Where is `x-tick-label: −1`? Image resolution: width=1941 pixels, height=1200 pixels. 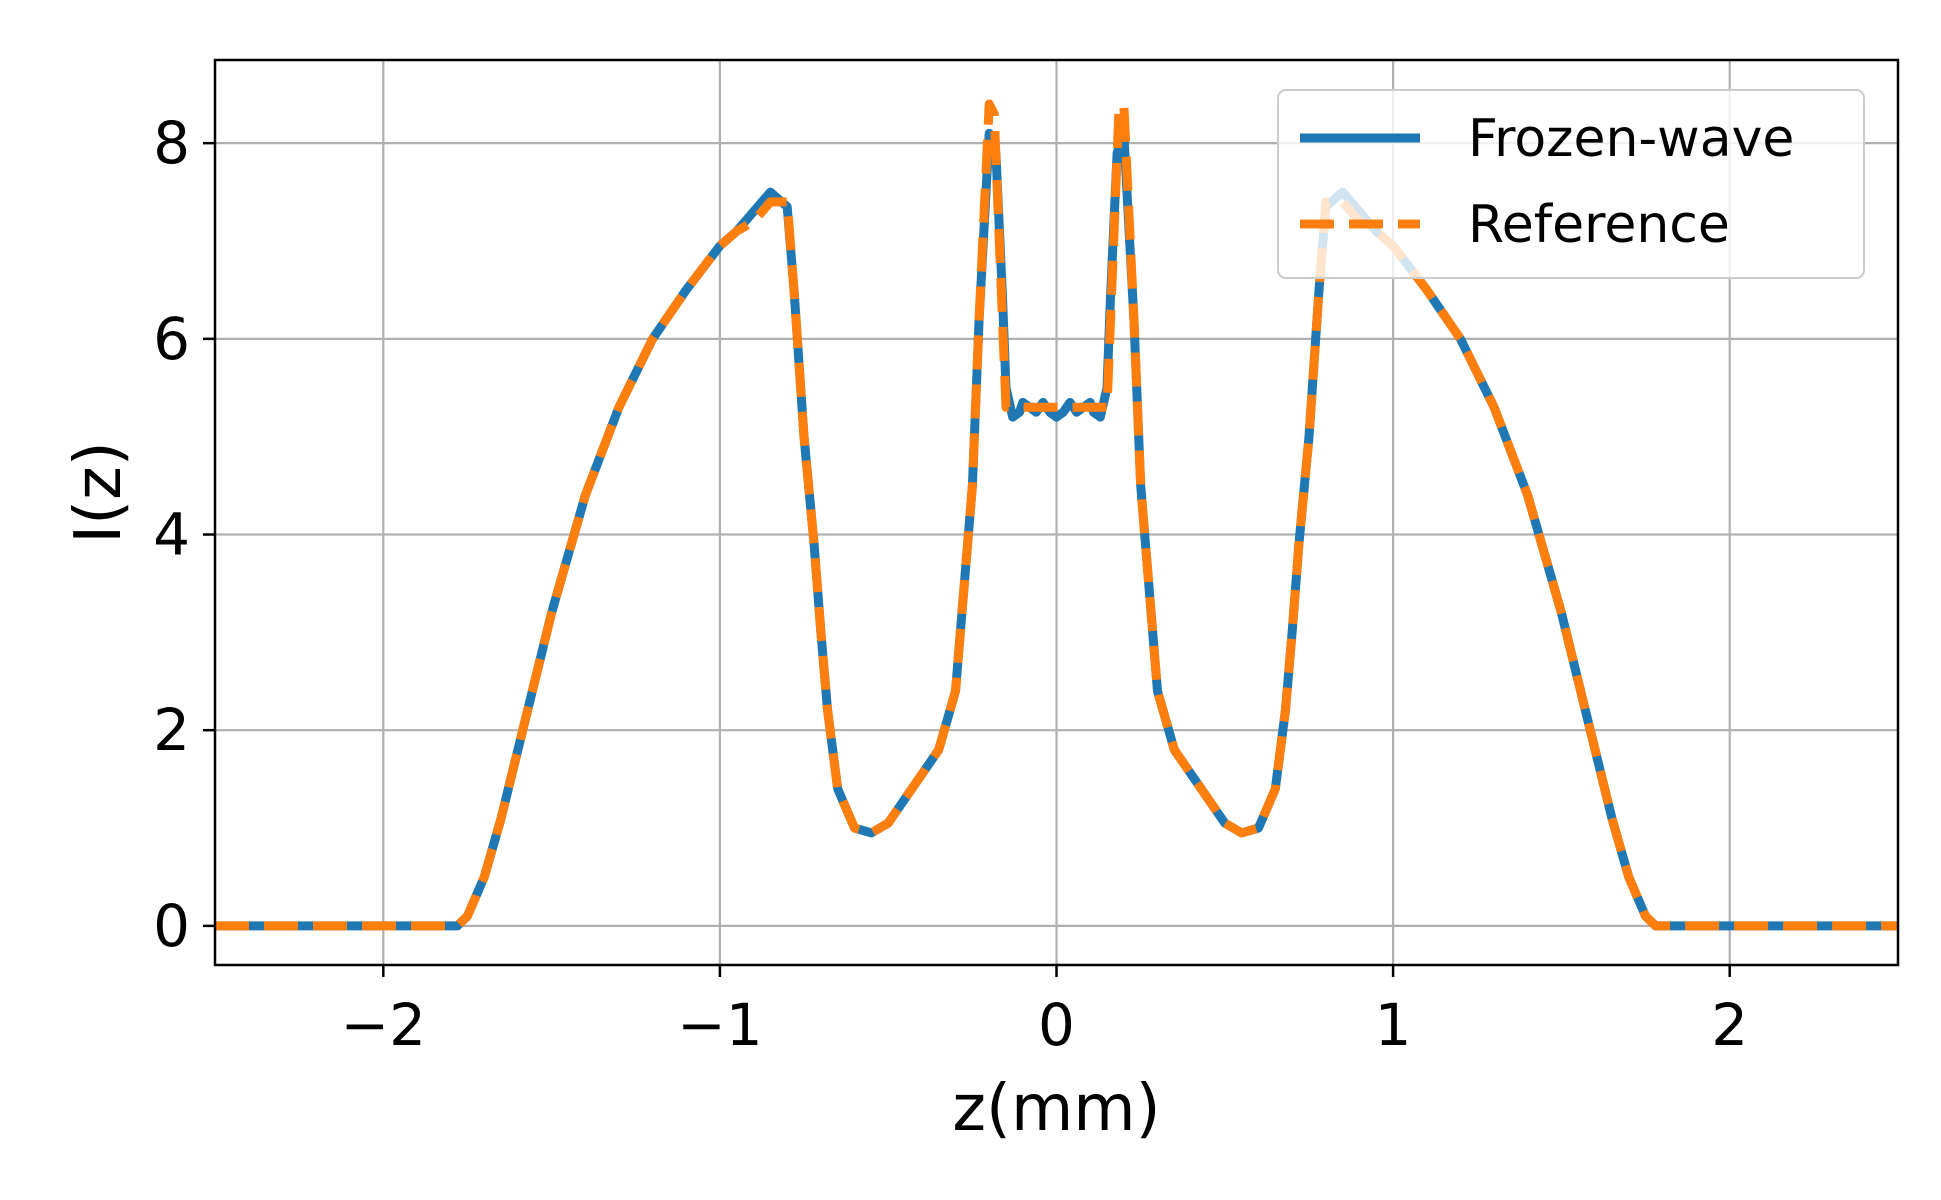
x-tick-label: −1 is located at coordinates (720, 1025).